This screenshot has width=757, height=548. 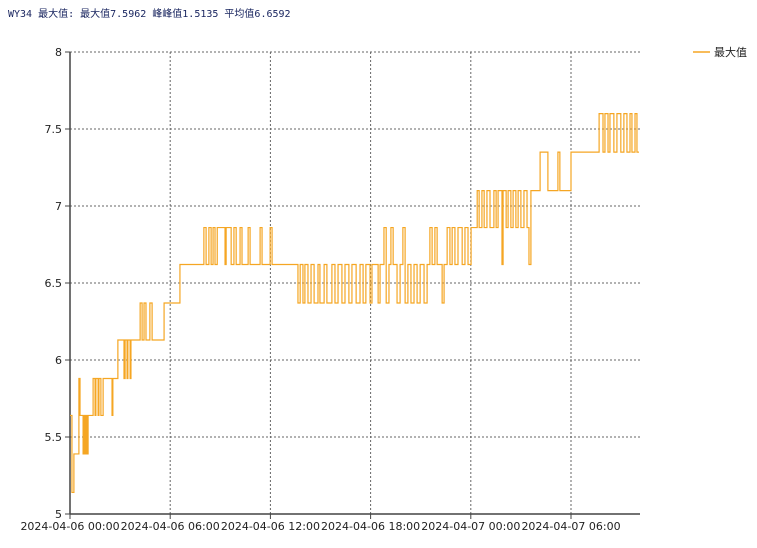 What do you see at coordinates (58, 206) in the screenshot?
I see `y-tick-label: 7` at bounding box center [58, 206].